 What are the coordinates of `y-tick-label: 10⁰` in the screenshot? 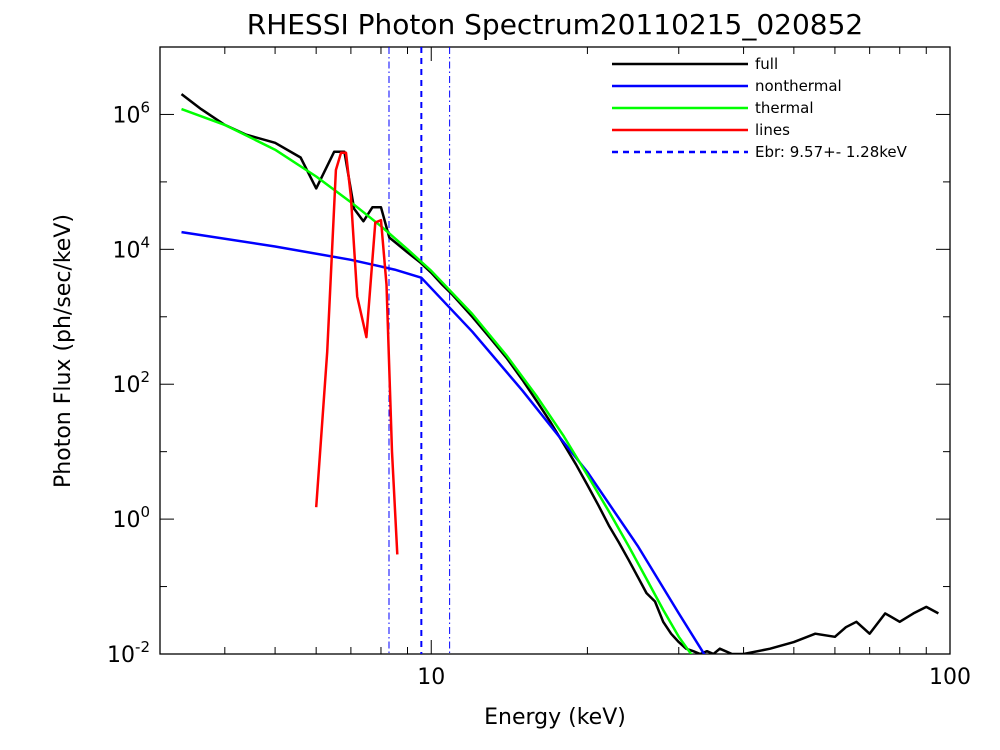 It's located at (131, 518).